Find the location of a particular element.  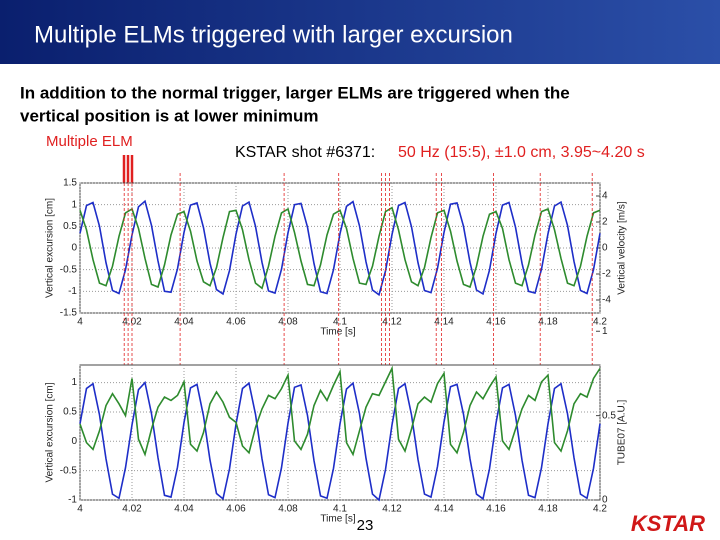

y-tick-label: 1.5 is located at coordinates (70, 183).